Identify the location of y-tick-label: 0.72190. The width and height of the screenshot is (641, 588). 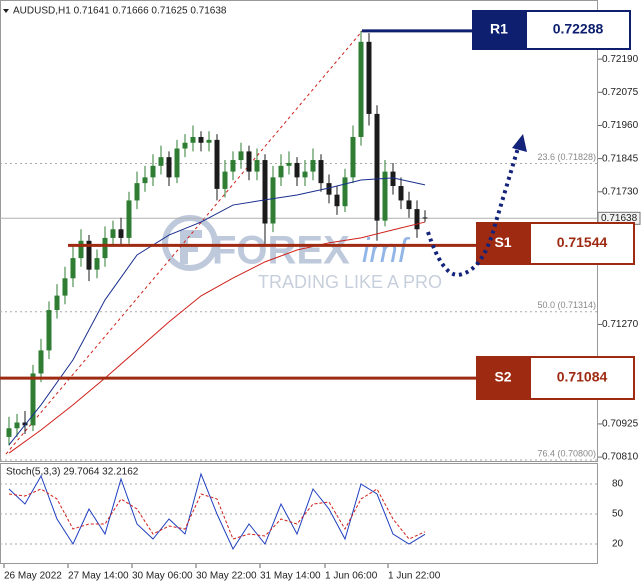
(620, 59).